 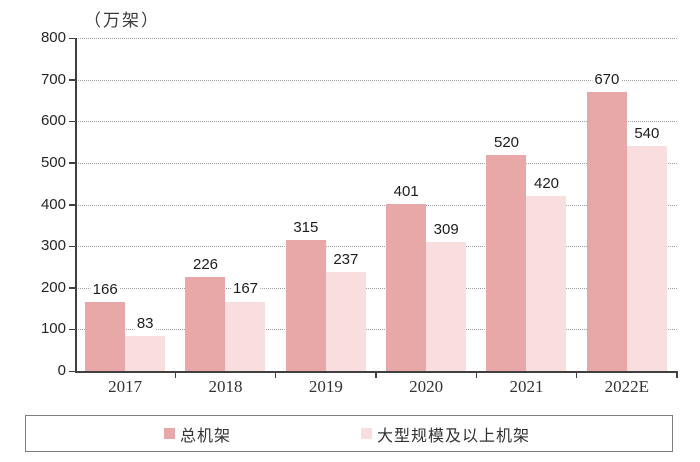 I want to click on value-label: 670, so click(x=607, y=80).